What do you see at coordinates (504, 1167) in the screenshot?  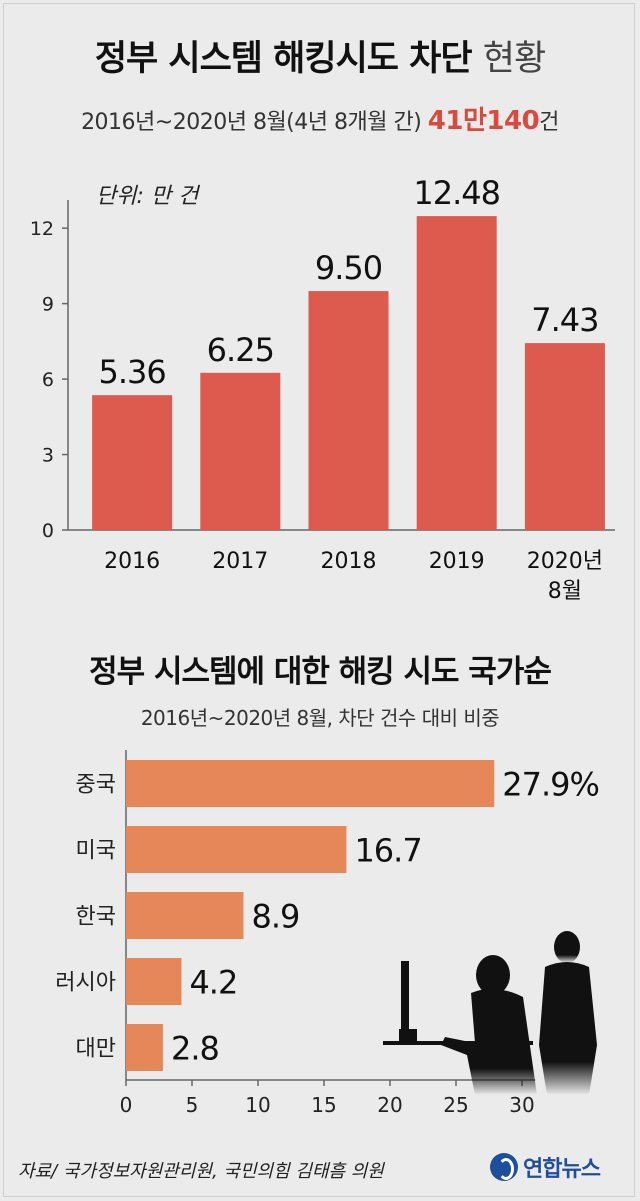 I see `yonhap-logo-icon` at bounding box center [504, 1167].